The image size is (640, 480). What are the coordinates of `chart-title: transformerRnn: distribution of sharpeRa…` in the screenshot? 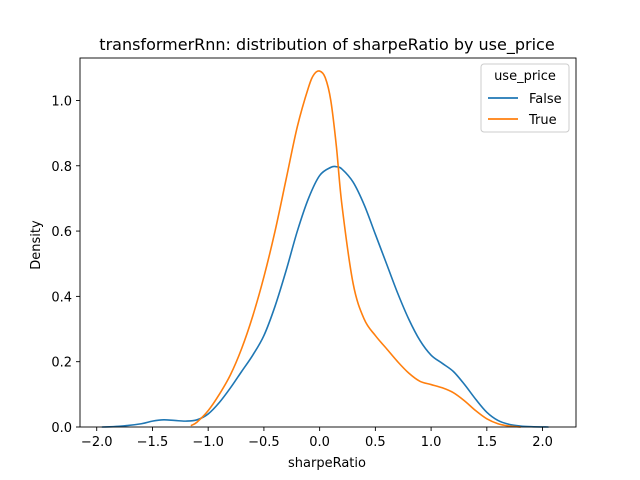 It's located at (326, 45).